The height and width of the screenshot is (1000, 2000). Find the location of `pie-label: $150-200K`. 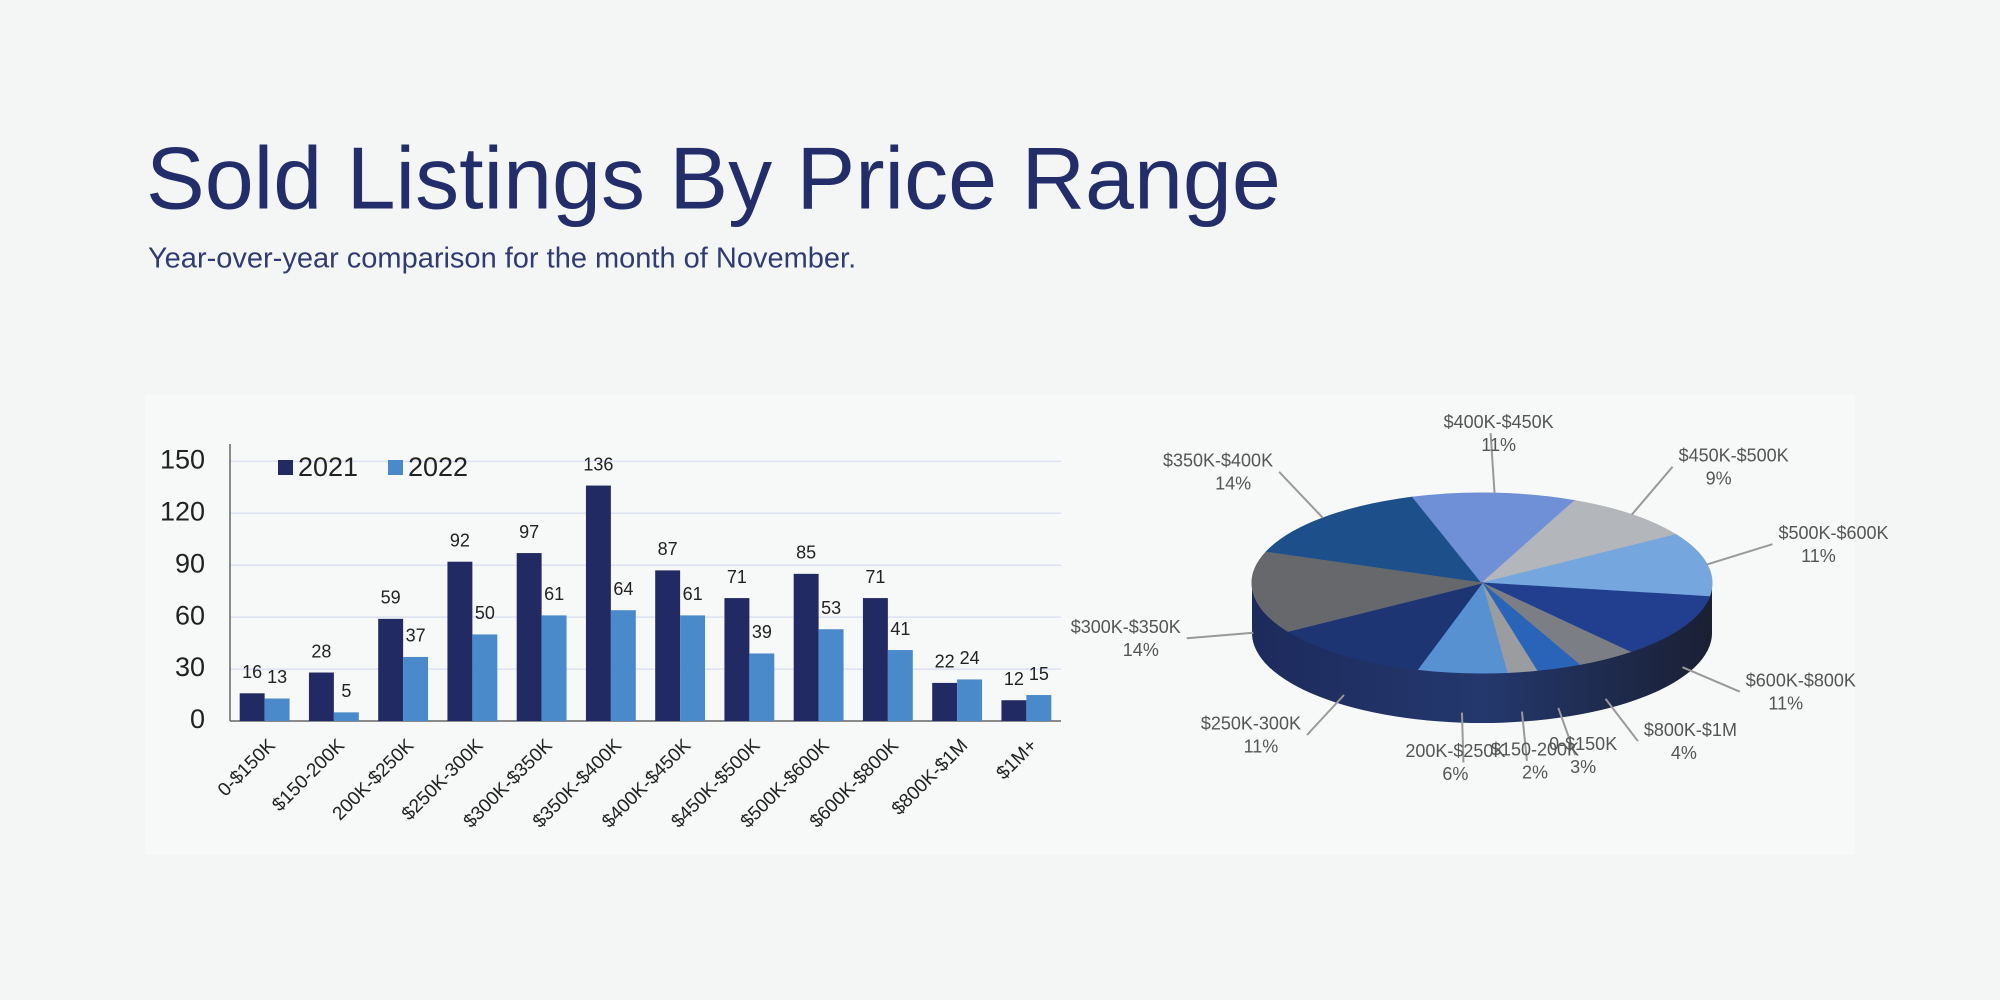

pie-label: $150-200K is located at coordinates (1535, 750).